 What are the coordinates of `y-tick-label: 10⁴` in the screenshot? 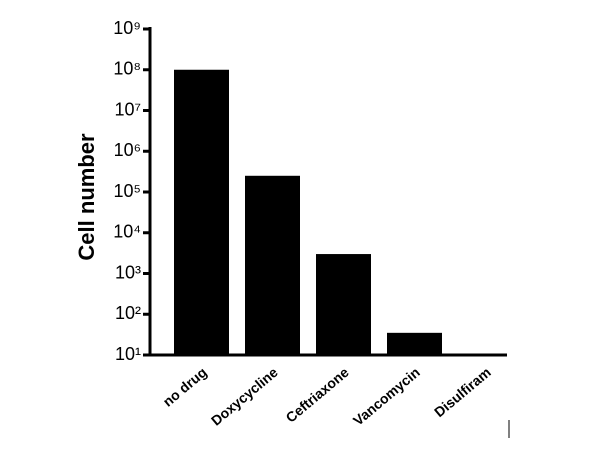 It's located at (127, 232).